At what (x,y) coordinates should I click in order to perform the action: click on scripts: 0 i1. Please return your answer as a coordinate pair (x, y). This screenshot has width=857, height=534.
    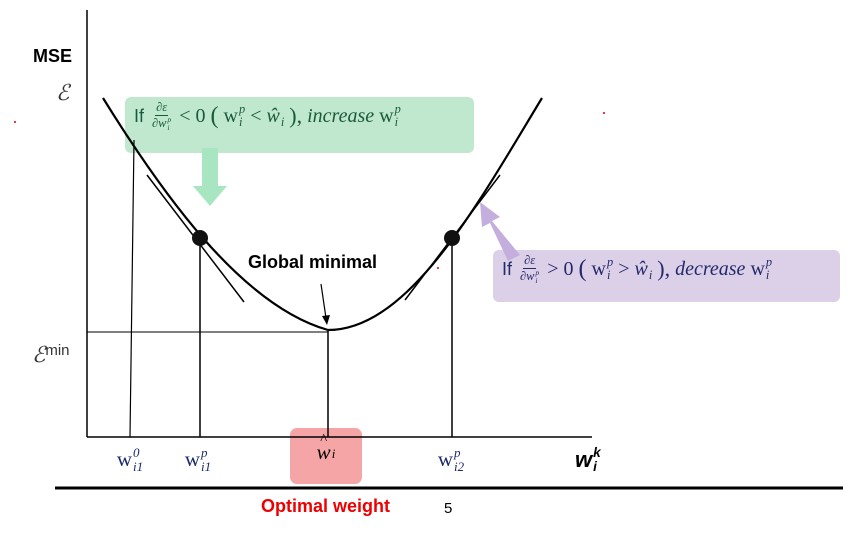
    Looking at the image, I should click on (138, 459).